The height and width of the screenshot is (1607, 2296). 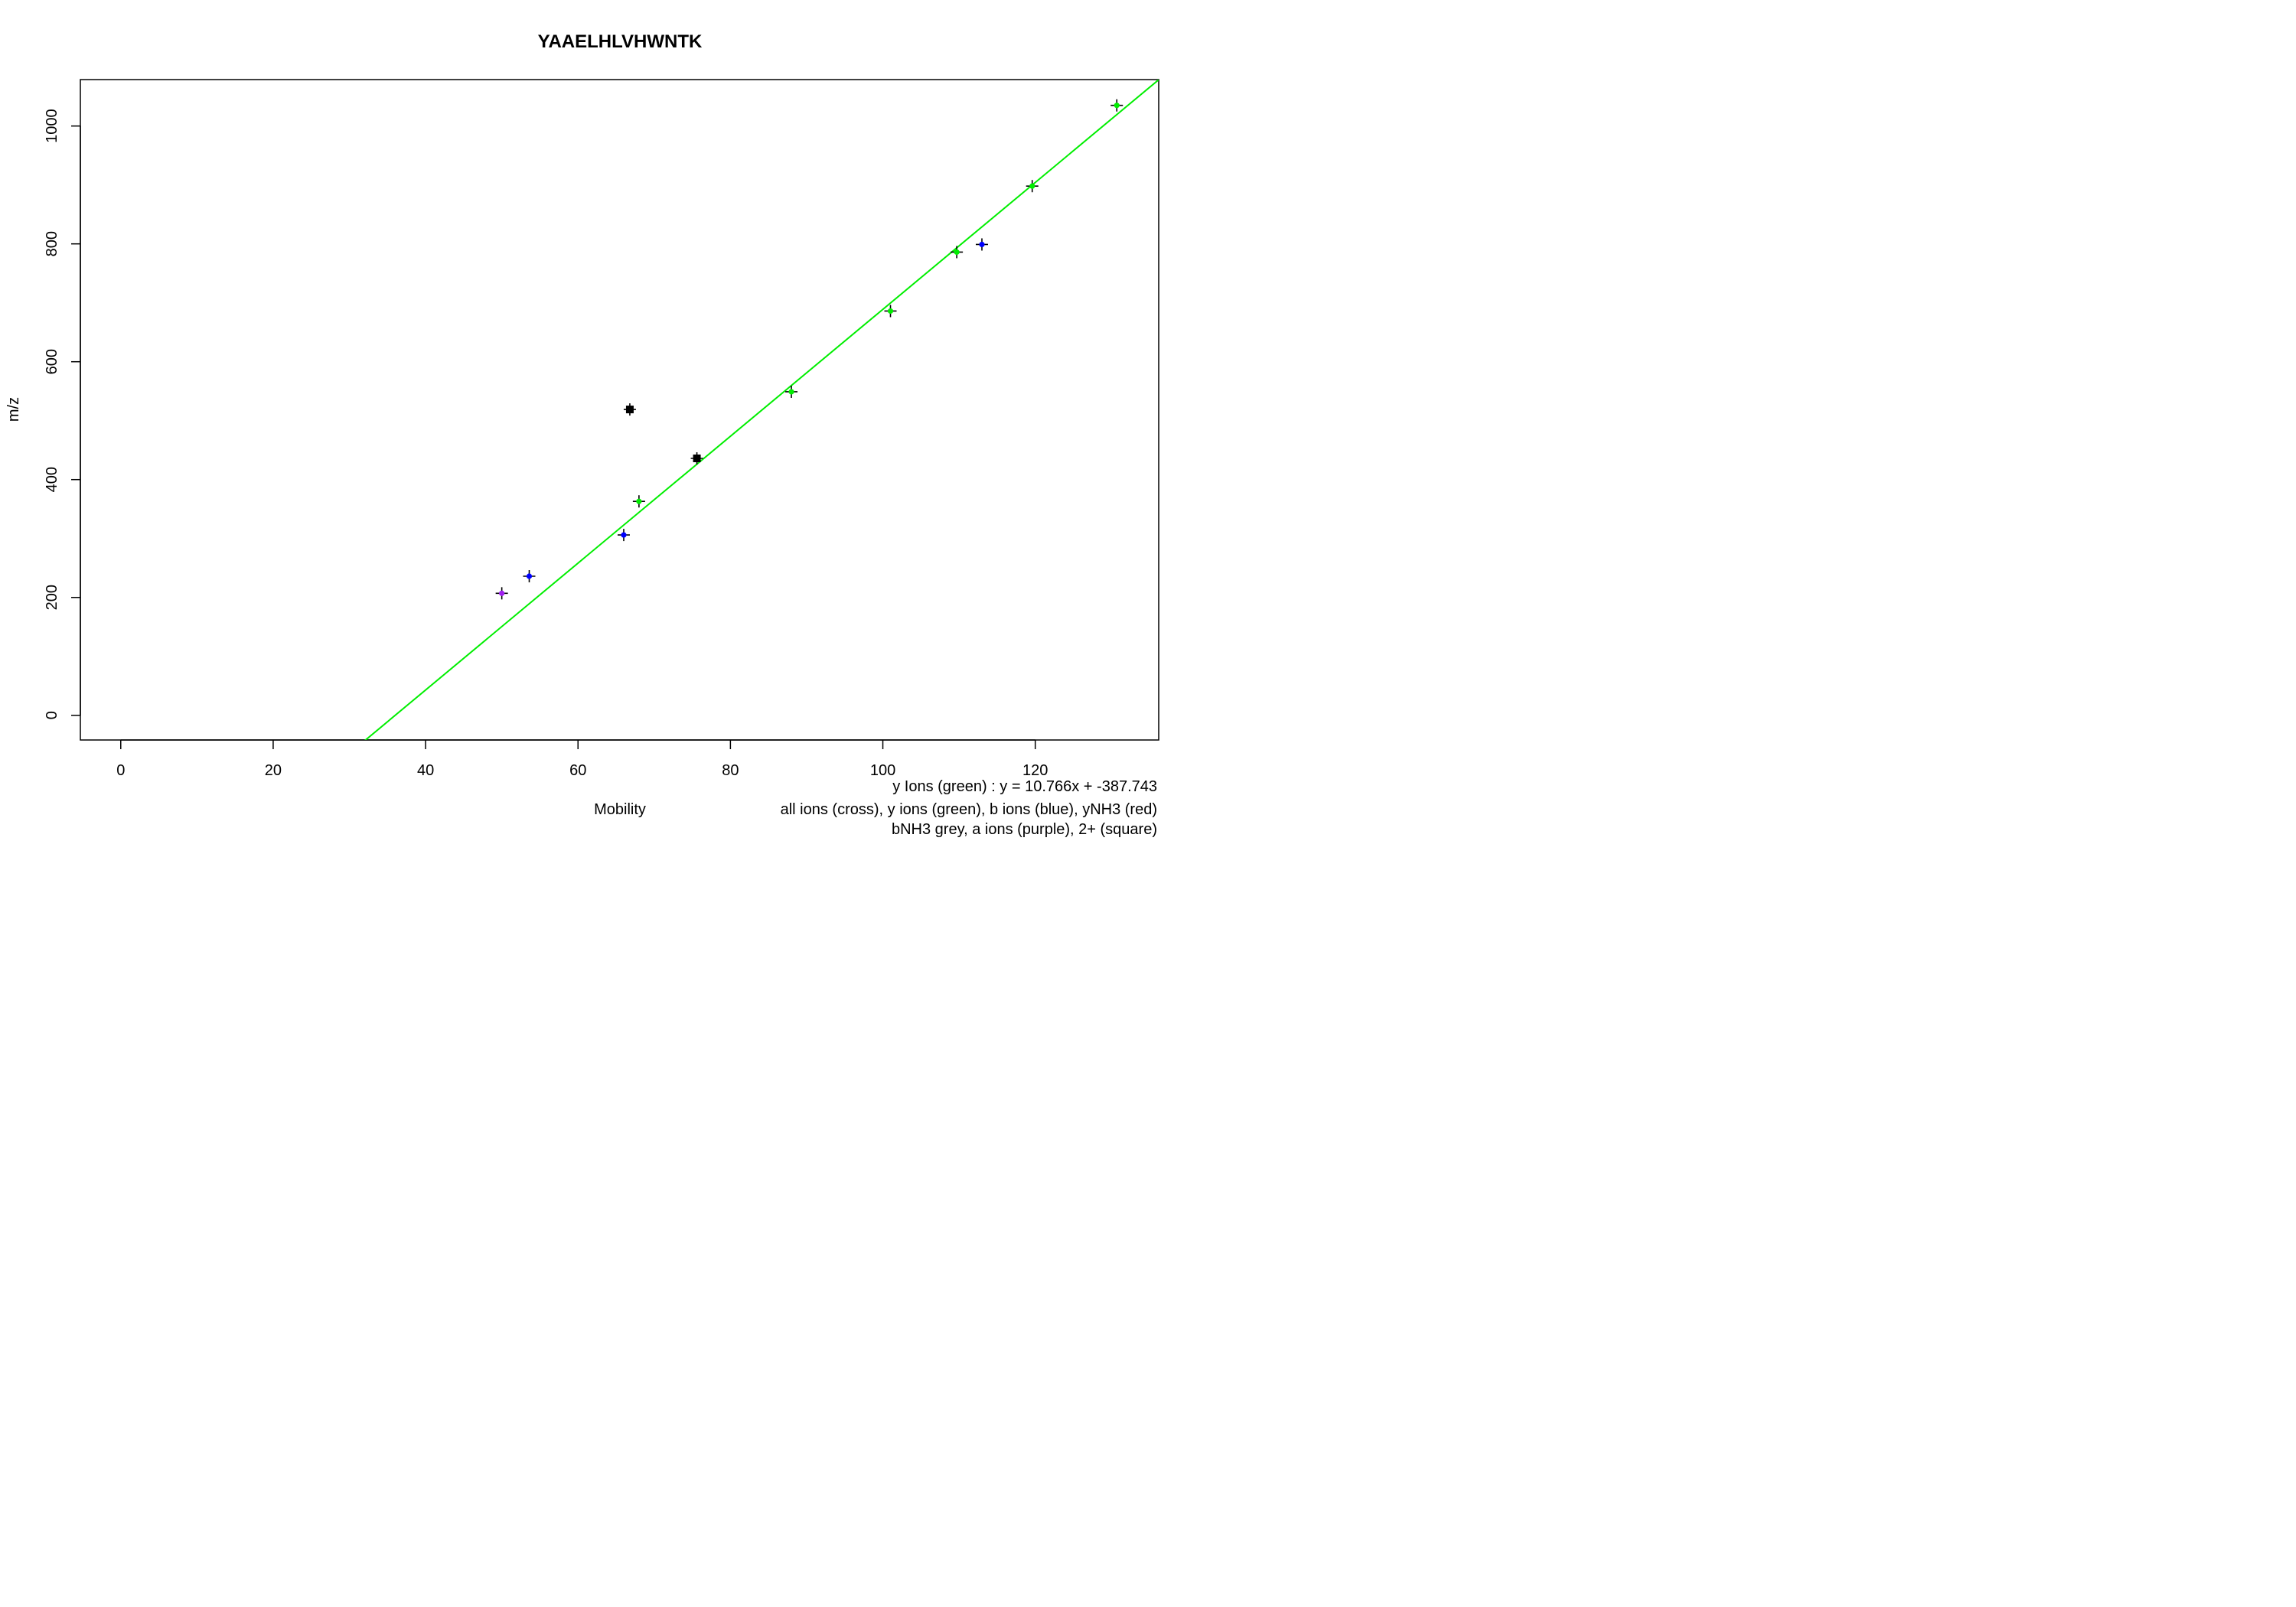 What do you see at coordinates (620, 809) in the screenshot?
I see `x-axis-label: Mobility` at bounding box center [620, 809].